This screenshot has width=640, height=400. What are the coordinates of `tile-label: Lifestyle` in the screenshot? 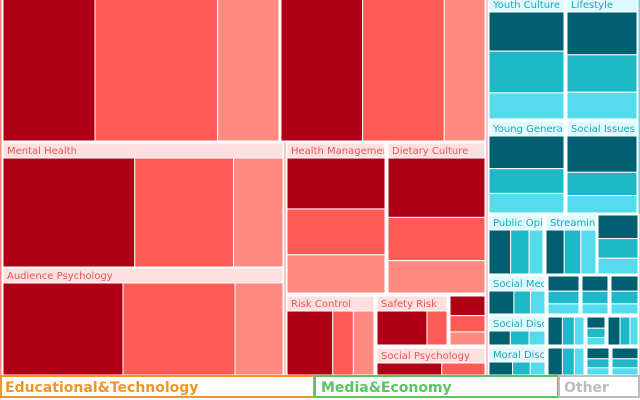 It's located at (592, 5).